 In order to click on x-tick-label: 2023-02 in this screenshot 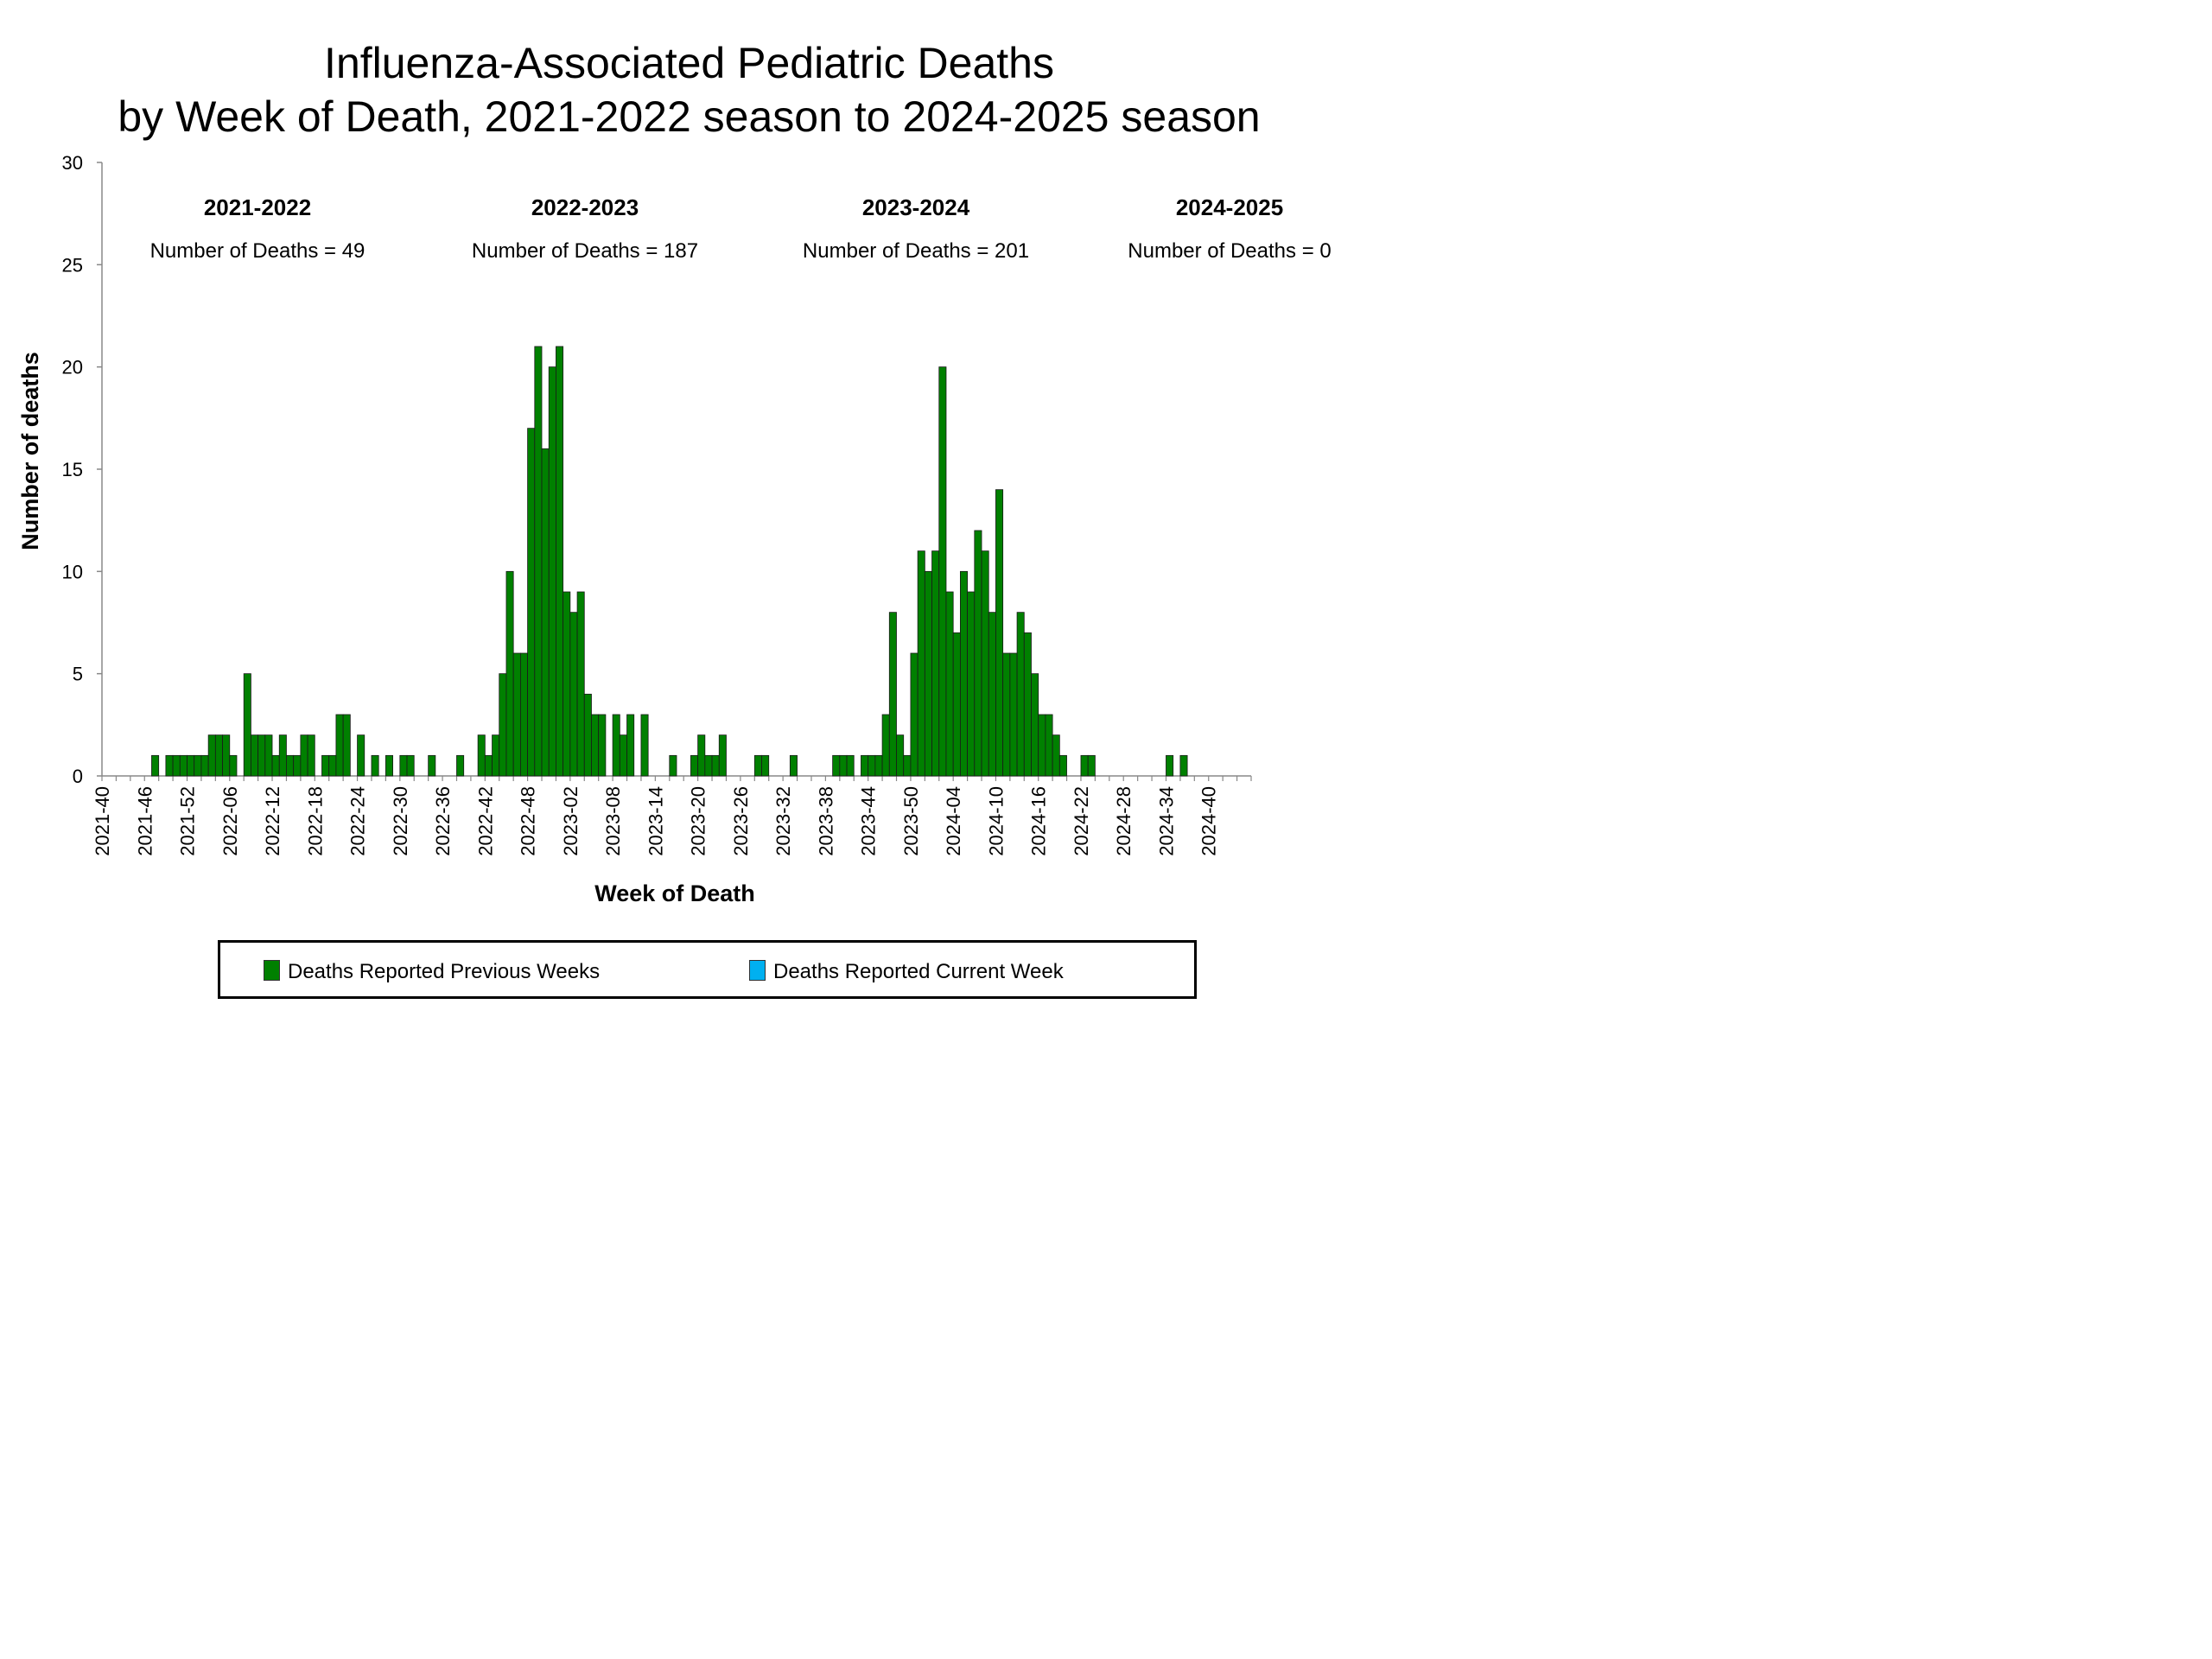, I will do `click(571, 821)`.